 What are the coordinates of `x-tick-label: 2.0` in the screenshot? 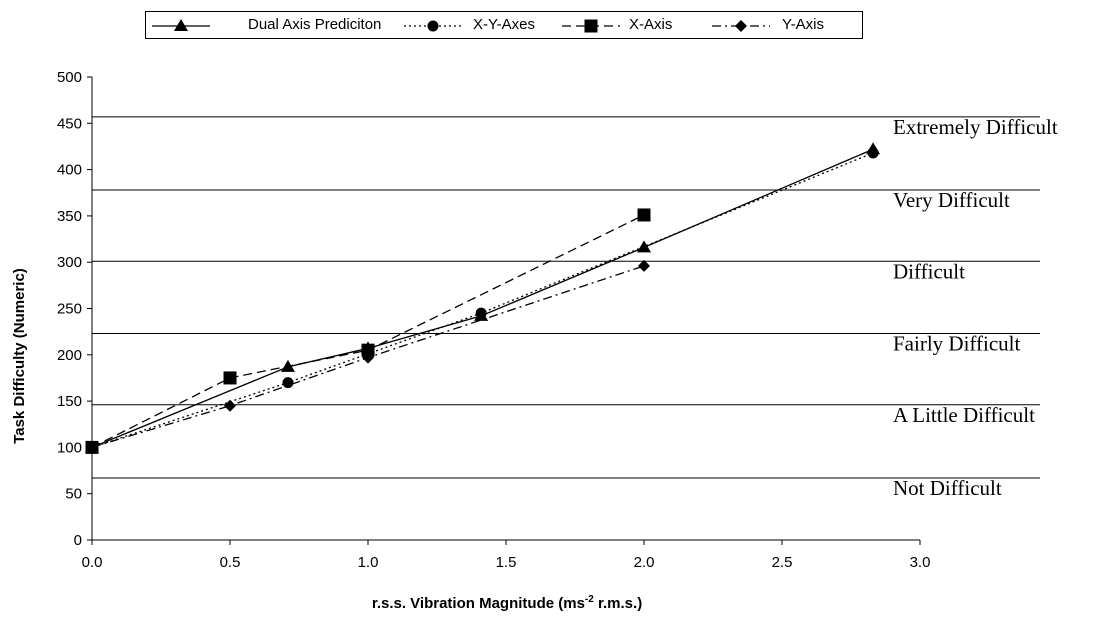 It's located at (644, 562).